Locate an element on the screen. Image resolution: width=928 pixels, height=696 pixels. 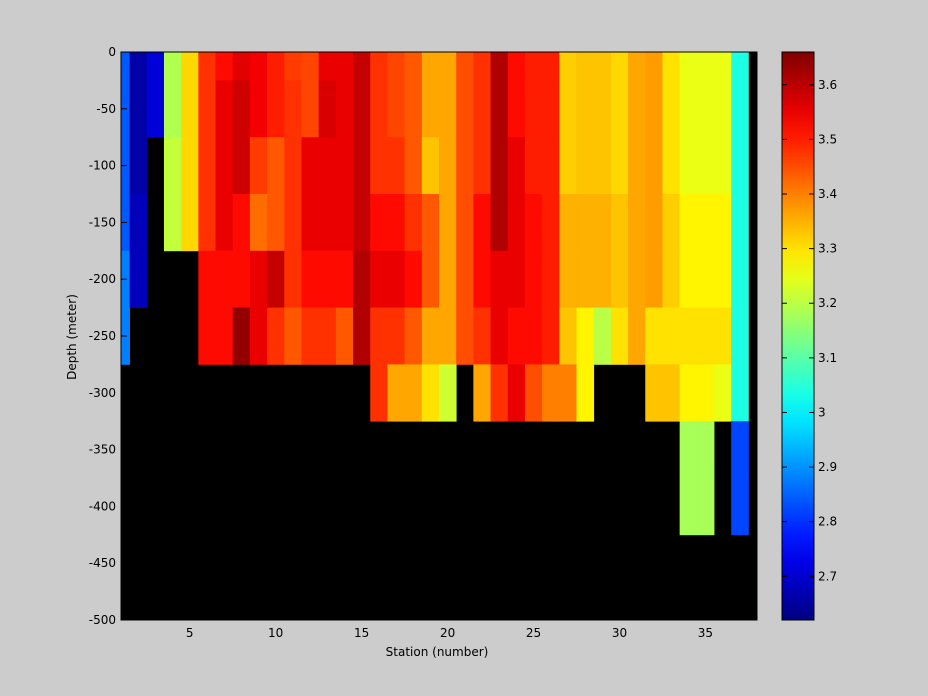
colorbar-tick-label: 3.5 is located at coordinates (827, 139).